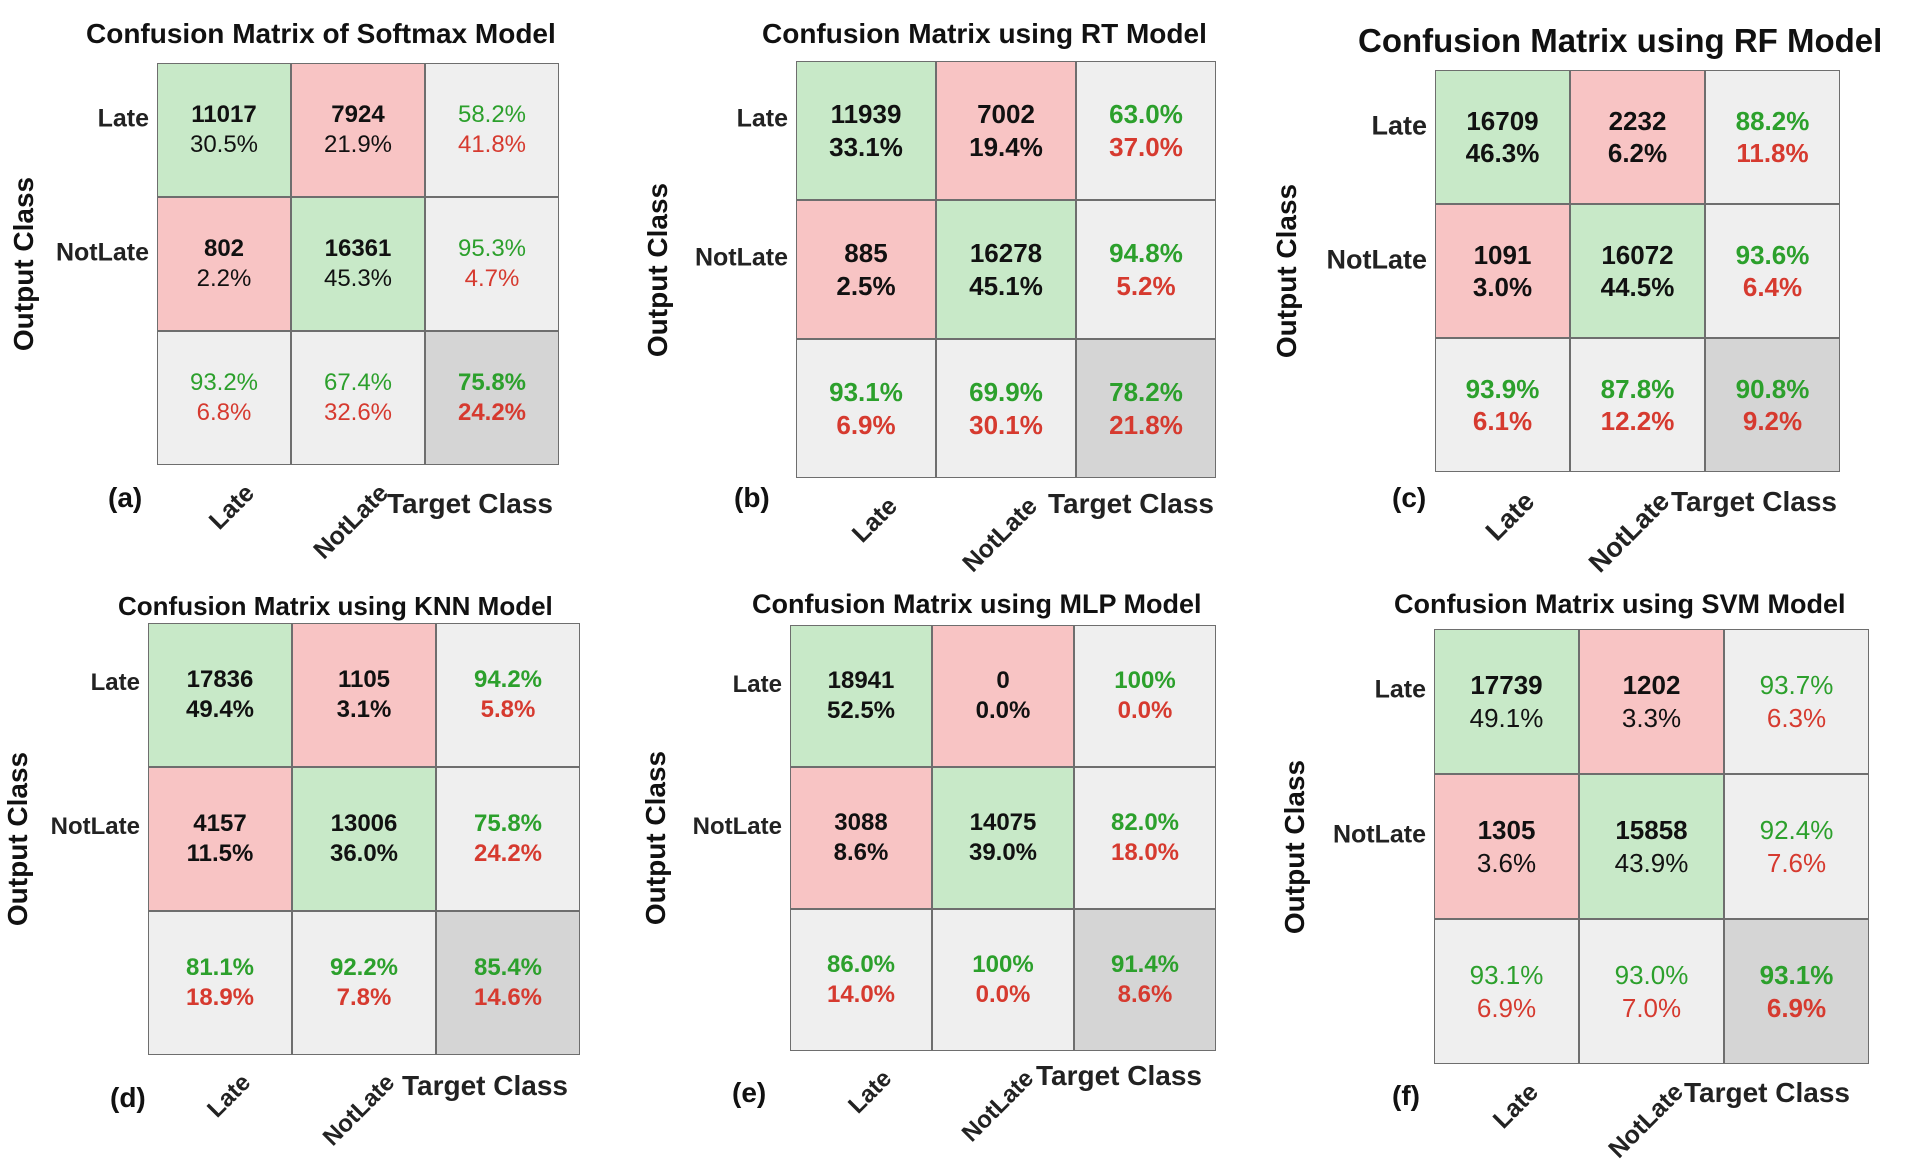 The image size is (1923, 1170). I want to click on panel-letter: (f), so click(1406, 1095).